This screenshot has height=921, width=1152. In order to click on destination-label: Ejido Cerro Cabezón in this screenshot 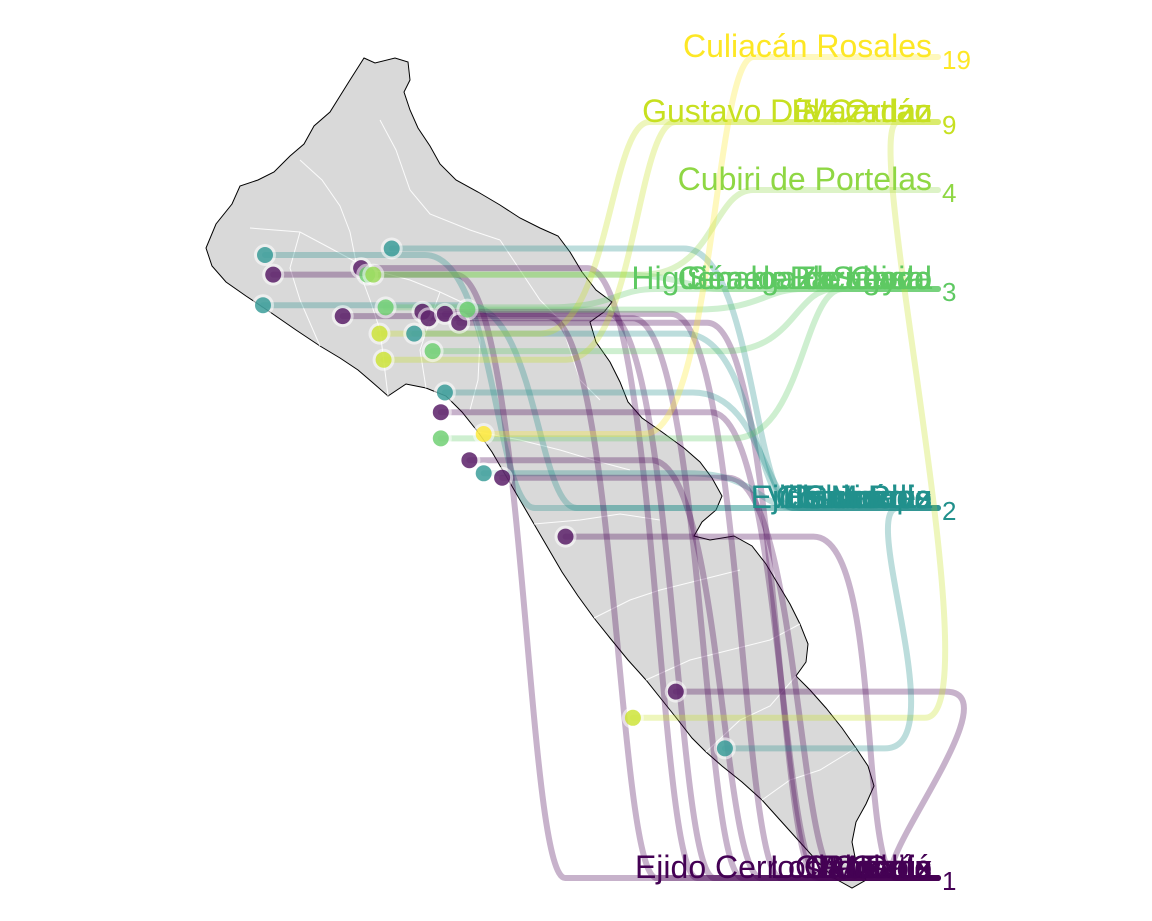, I will do `click(783, 867)`.